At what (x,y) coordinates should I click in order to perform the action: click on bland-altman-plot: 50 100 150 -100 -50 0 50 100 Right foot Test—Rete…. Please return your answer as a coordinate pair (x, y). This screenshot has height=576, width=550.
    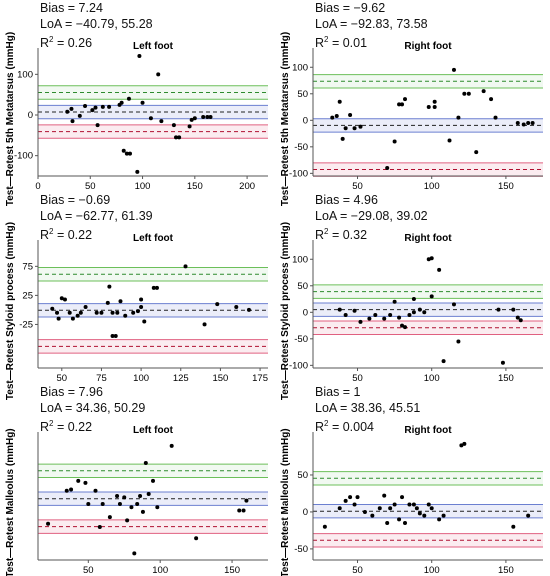
    Looking at the image, I should click on (411, 311).